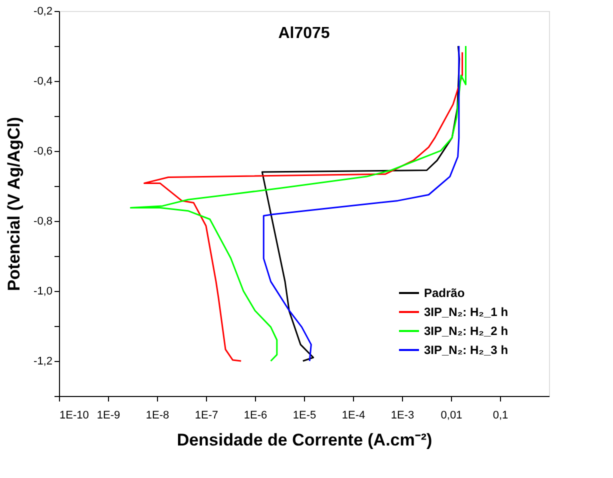 This screenshot has height=478, width=613. What do you see at coordinates (14, 204) in the screenshot?
I see `y-axis-title: Potencial (V Ag/AgCl)` at bounding box center [14, 204].